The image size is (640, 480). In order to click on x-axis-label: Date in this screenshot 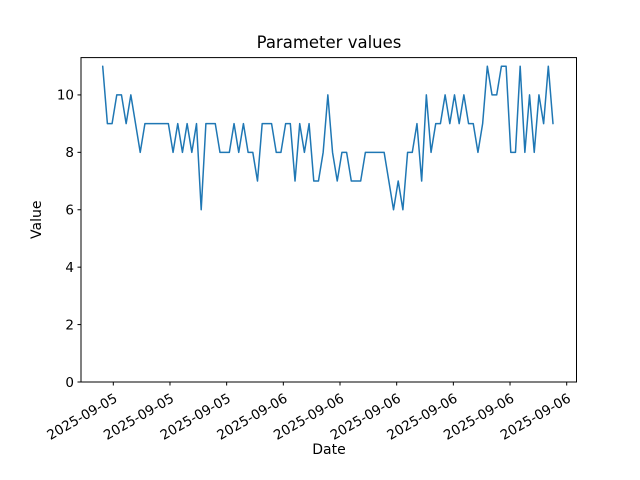, I will do `click(329, 450)`.